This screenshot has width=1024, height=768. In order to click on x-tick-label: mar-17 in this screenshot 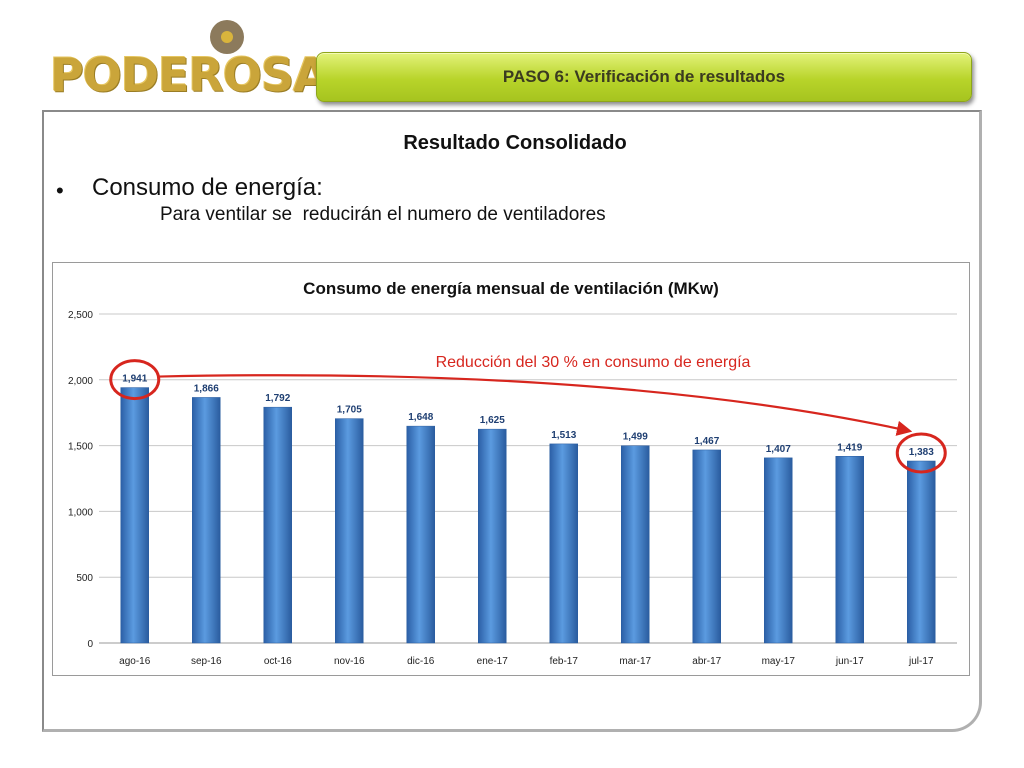, I will do `click(635, 661)`.